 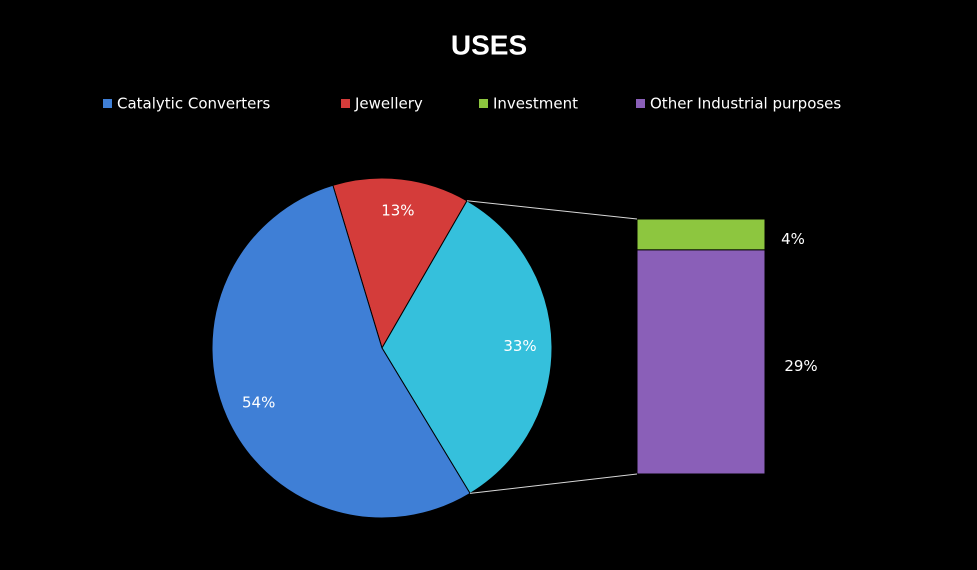 What do you see at coordinates (800, 366) in the screenshot?
I see `value-label: 29%` at bounding box center [800, 366].